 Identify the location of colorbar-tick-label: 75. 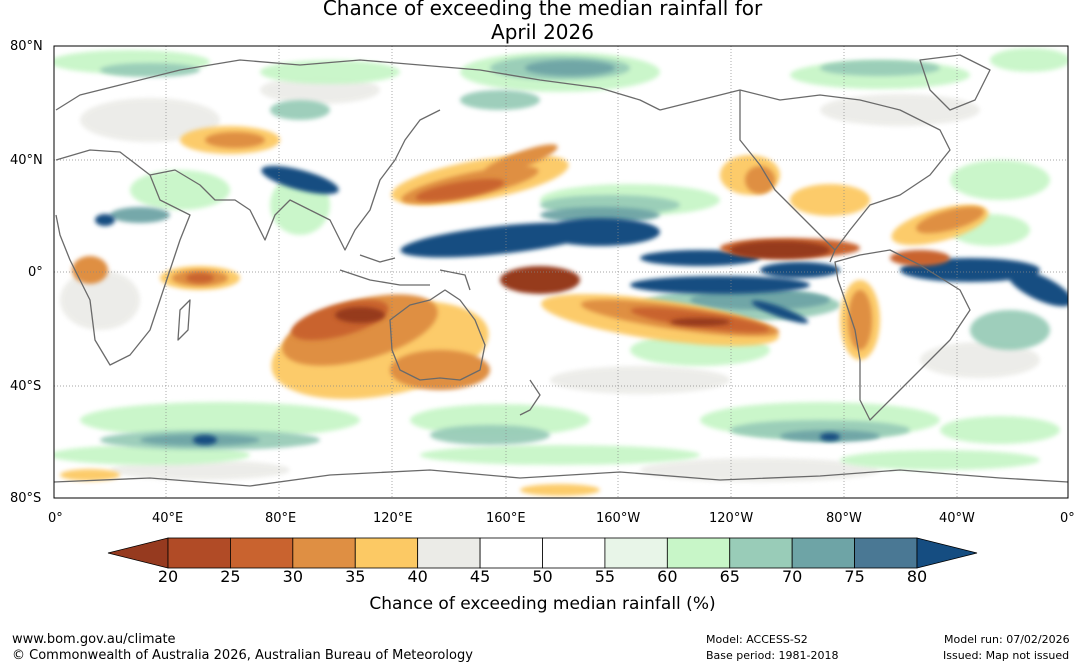
(854, 576).